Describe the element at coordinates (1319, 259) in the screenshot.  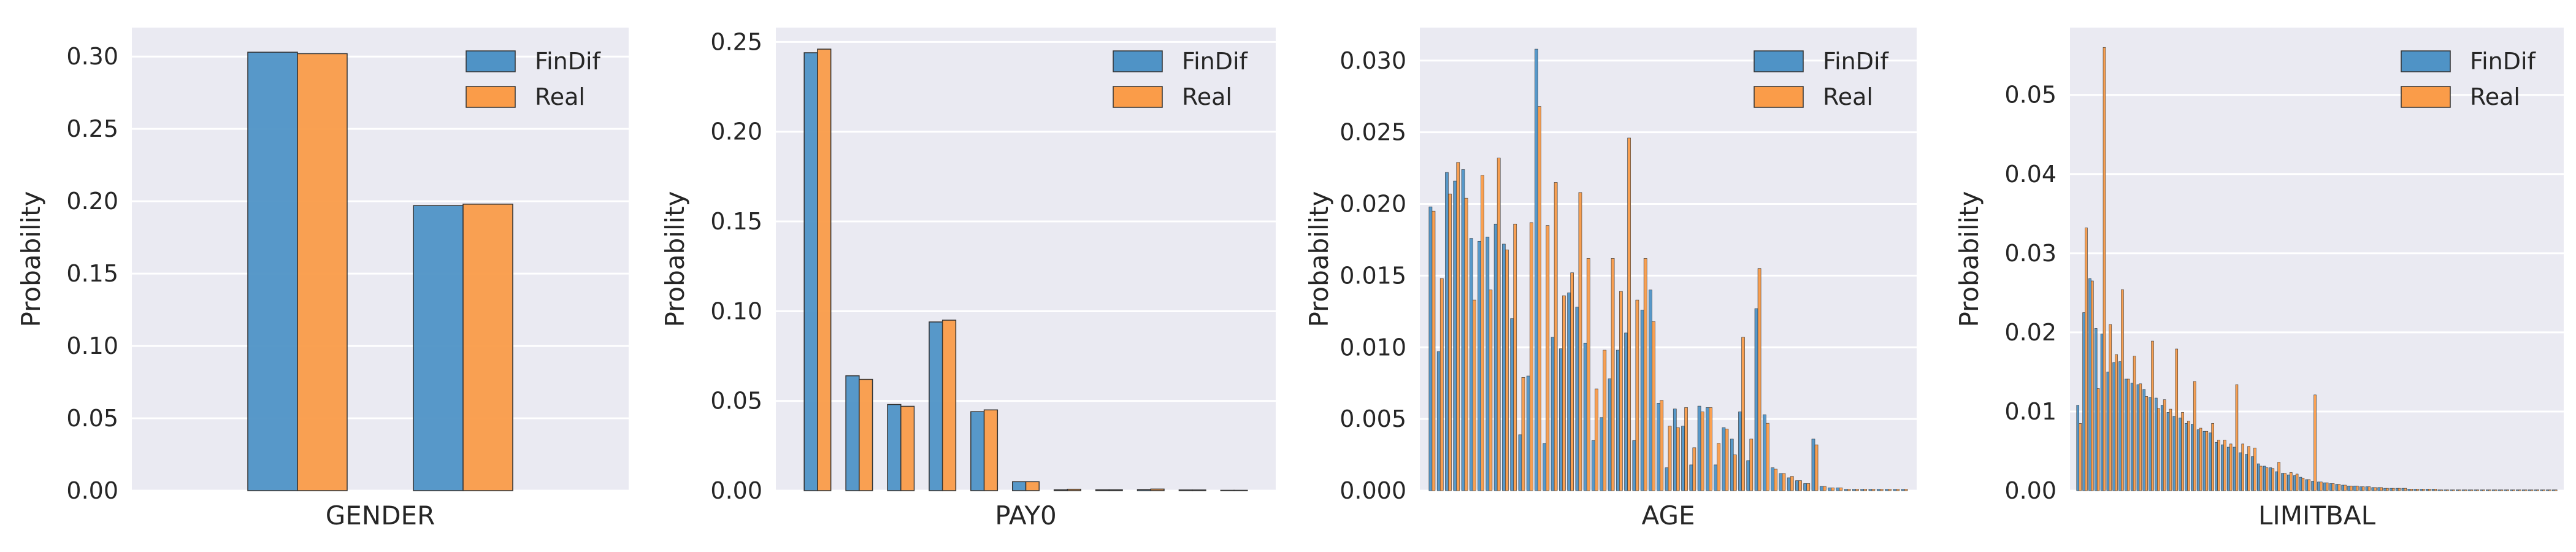
I see `y-axis-label: Probability` at that location.